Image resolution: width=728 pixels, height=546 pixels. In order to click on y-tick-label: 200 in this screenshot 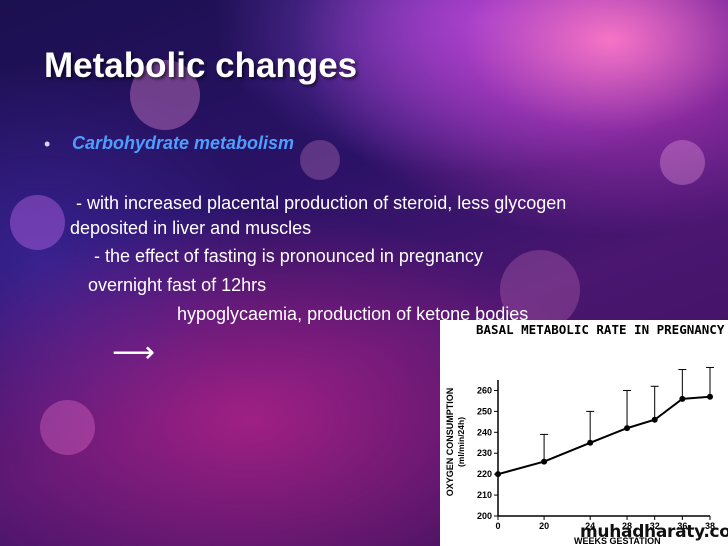, I will do `click(484, 516)`.